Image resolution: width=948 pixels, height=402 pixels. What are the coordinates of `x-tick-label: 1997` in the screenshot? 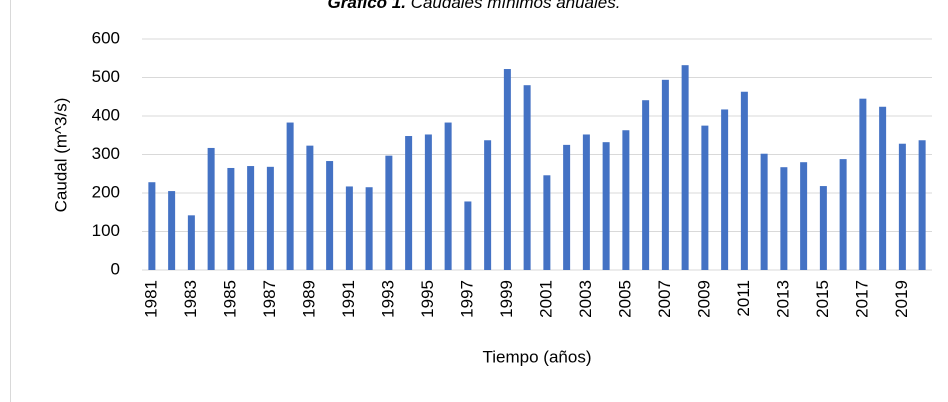 It's located at (466, 299).